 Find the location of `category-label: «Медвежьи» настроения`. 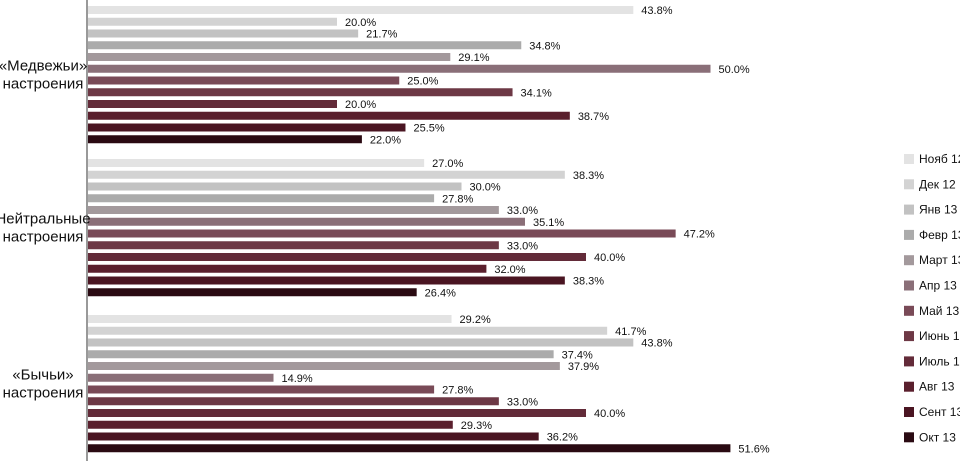

category-label: «Медвежьи» настроения is located at coordinates (43, 75).